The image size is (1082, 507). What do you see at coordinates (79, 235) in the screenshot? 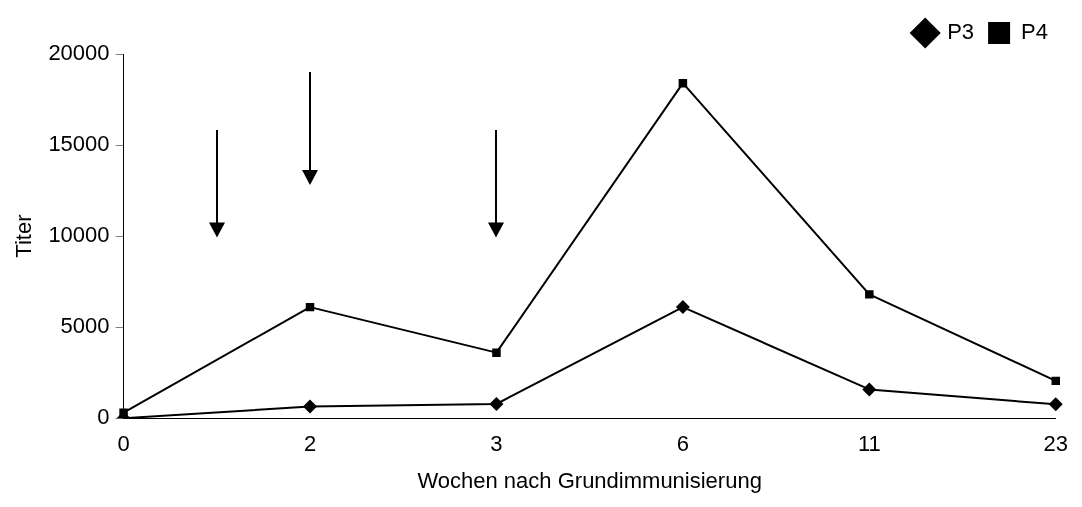
I see `y-tick-label: 10000` at bounding box center [79, 235].